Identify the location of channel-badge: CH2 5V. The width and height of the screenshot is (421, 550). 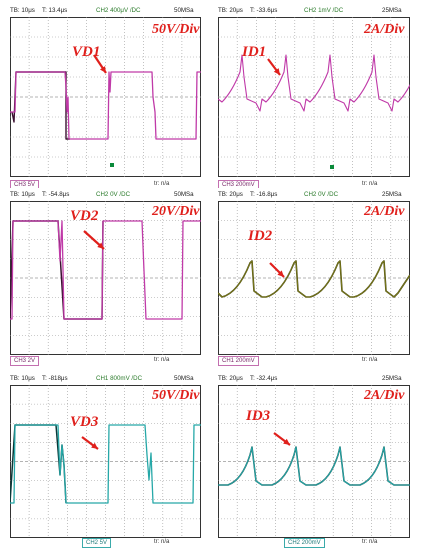
(97, 543).